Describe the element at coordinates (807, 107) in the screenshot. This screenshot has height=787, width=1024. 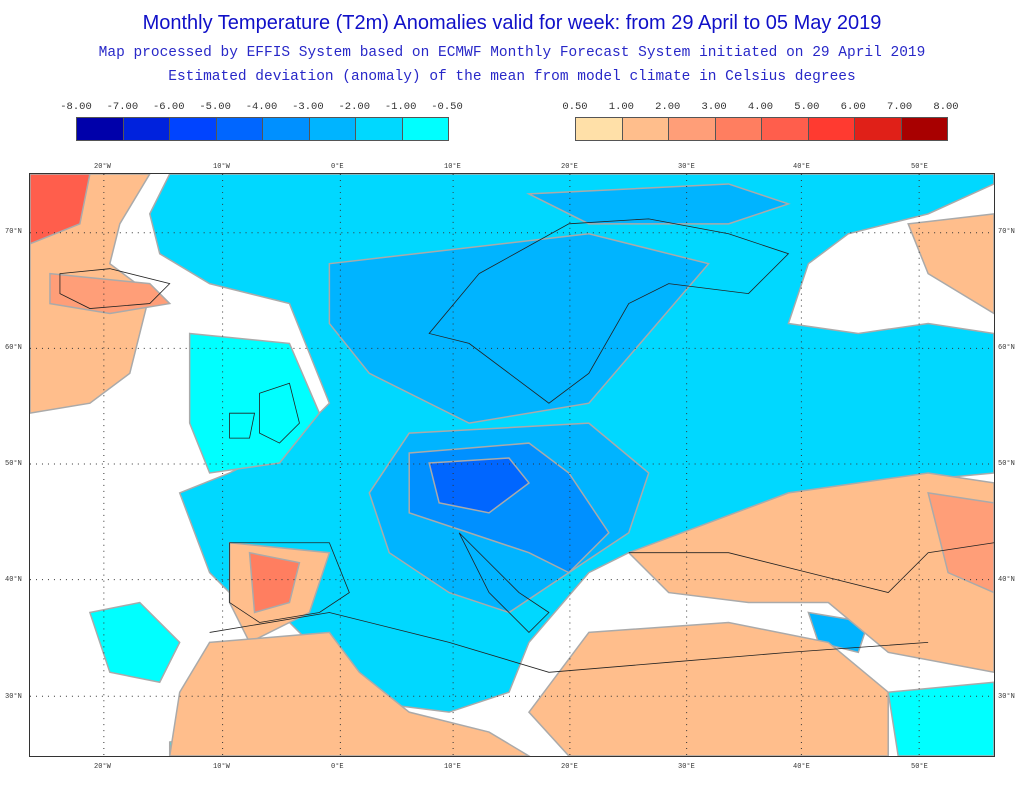
I see `warm-legend-label: 5.00` at that location.